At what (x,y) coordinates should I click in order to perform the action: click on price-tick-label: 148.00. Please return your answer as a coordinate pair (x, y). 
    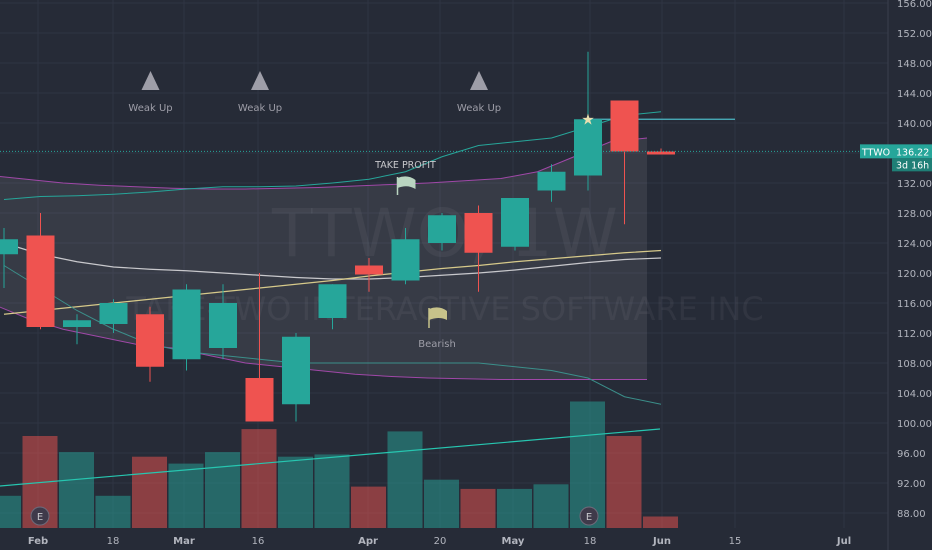
    Looking at the image, I should click on (914, 64).